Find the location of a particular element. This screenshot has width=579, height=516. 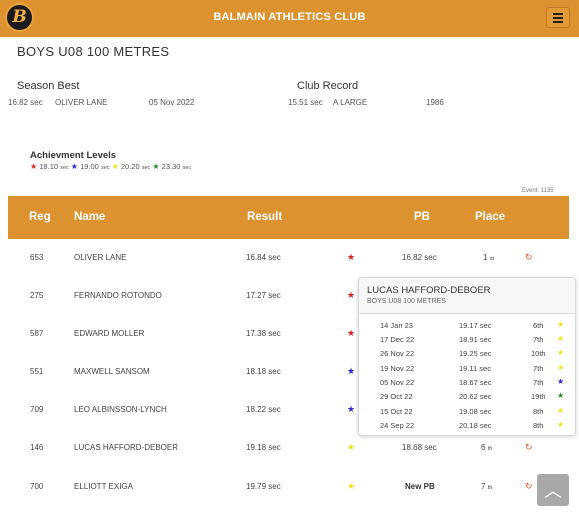

row-reg: 275 is located at coordinates (37, 295).